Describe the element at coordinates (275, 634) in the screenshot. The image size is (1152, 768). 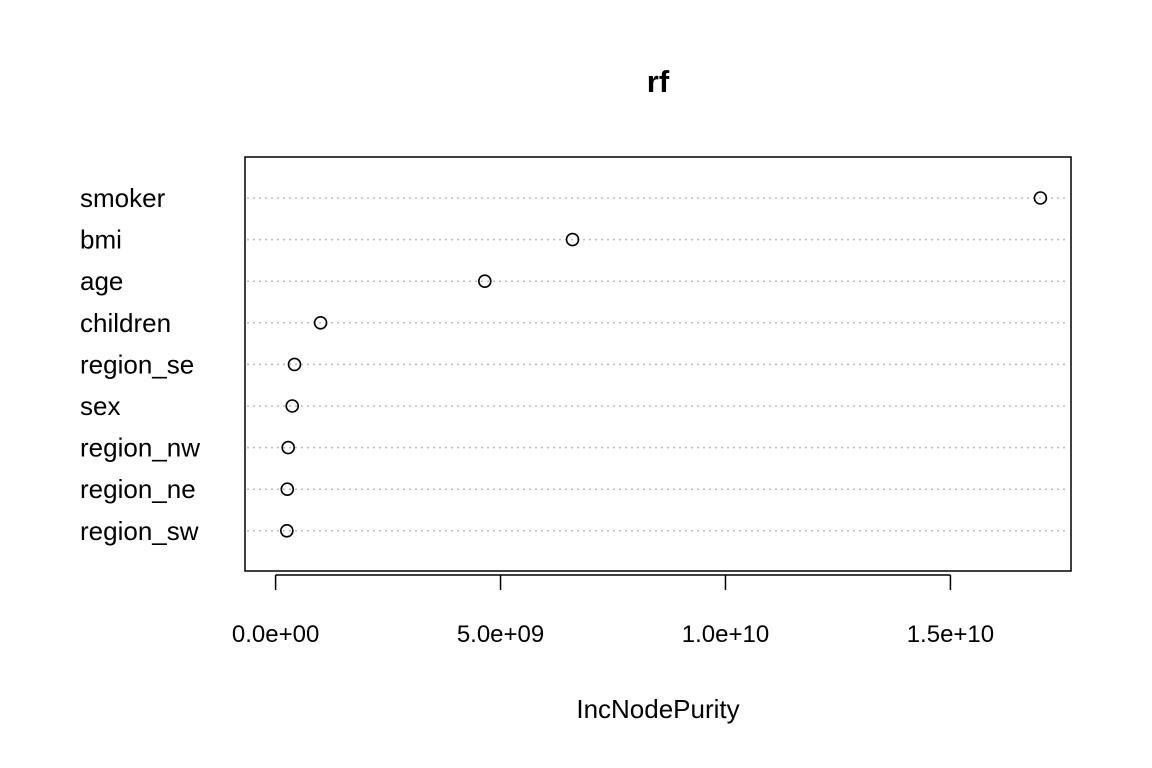
I see `x-tick-label: 0.0e+00` at that location.